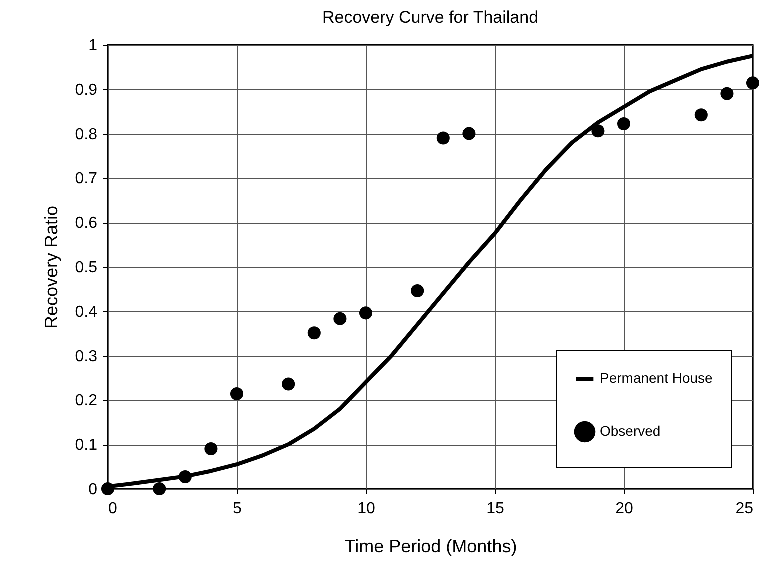  I want to click on y-tick-label: 0, so click(93, 490).